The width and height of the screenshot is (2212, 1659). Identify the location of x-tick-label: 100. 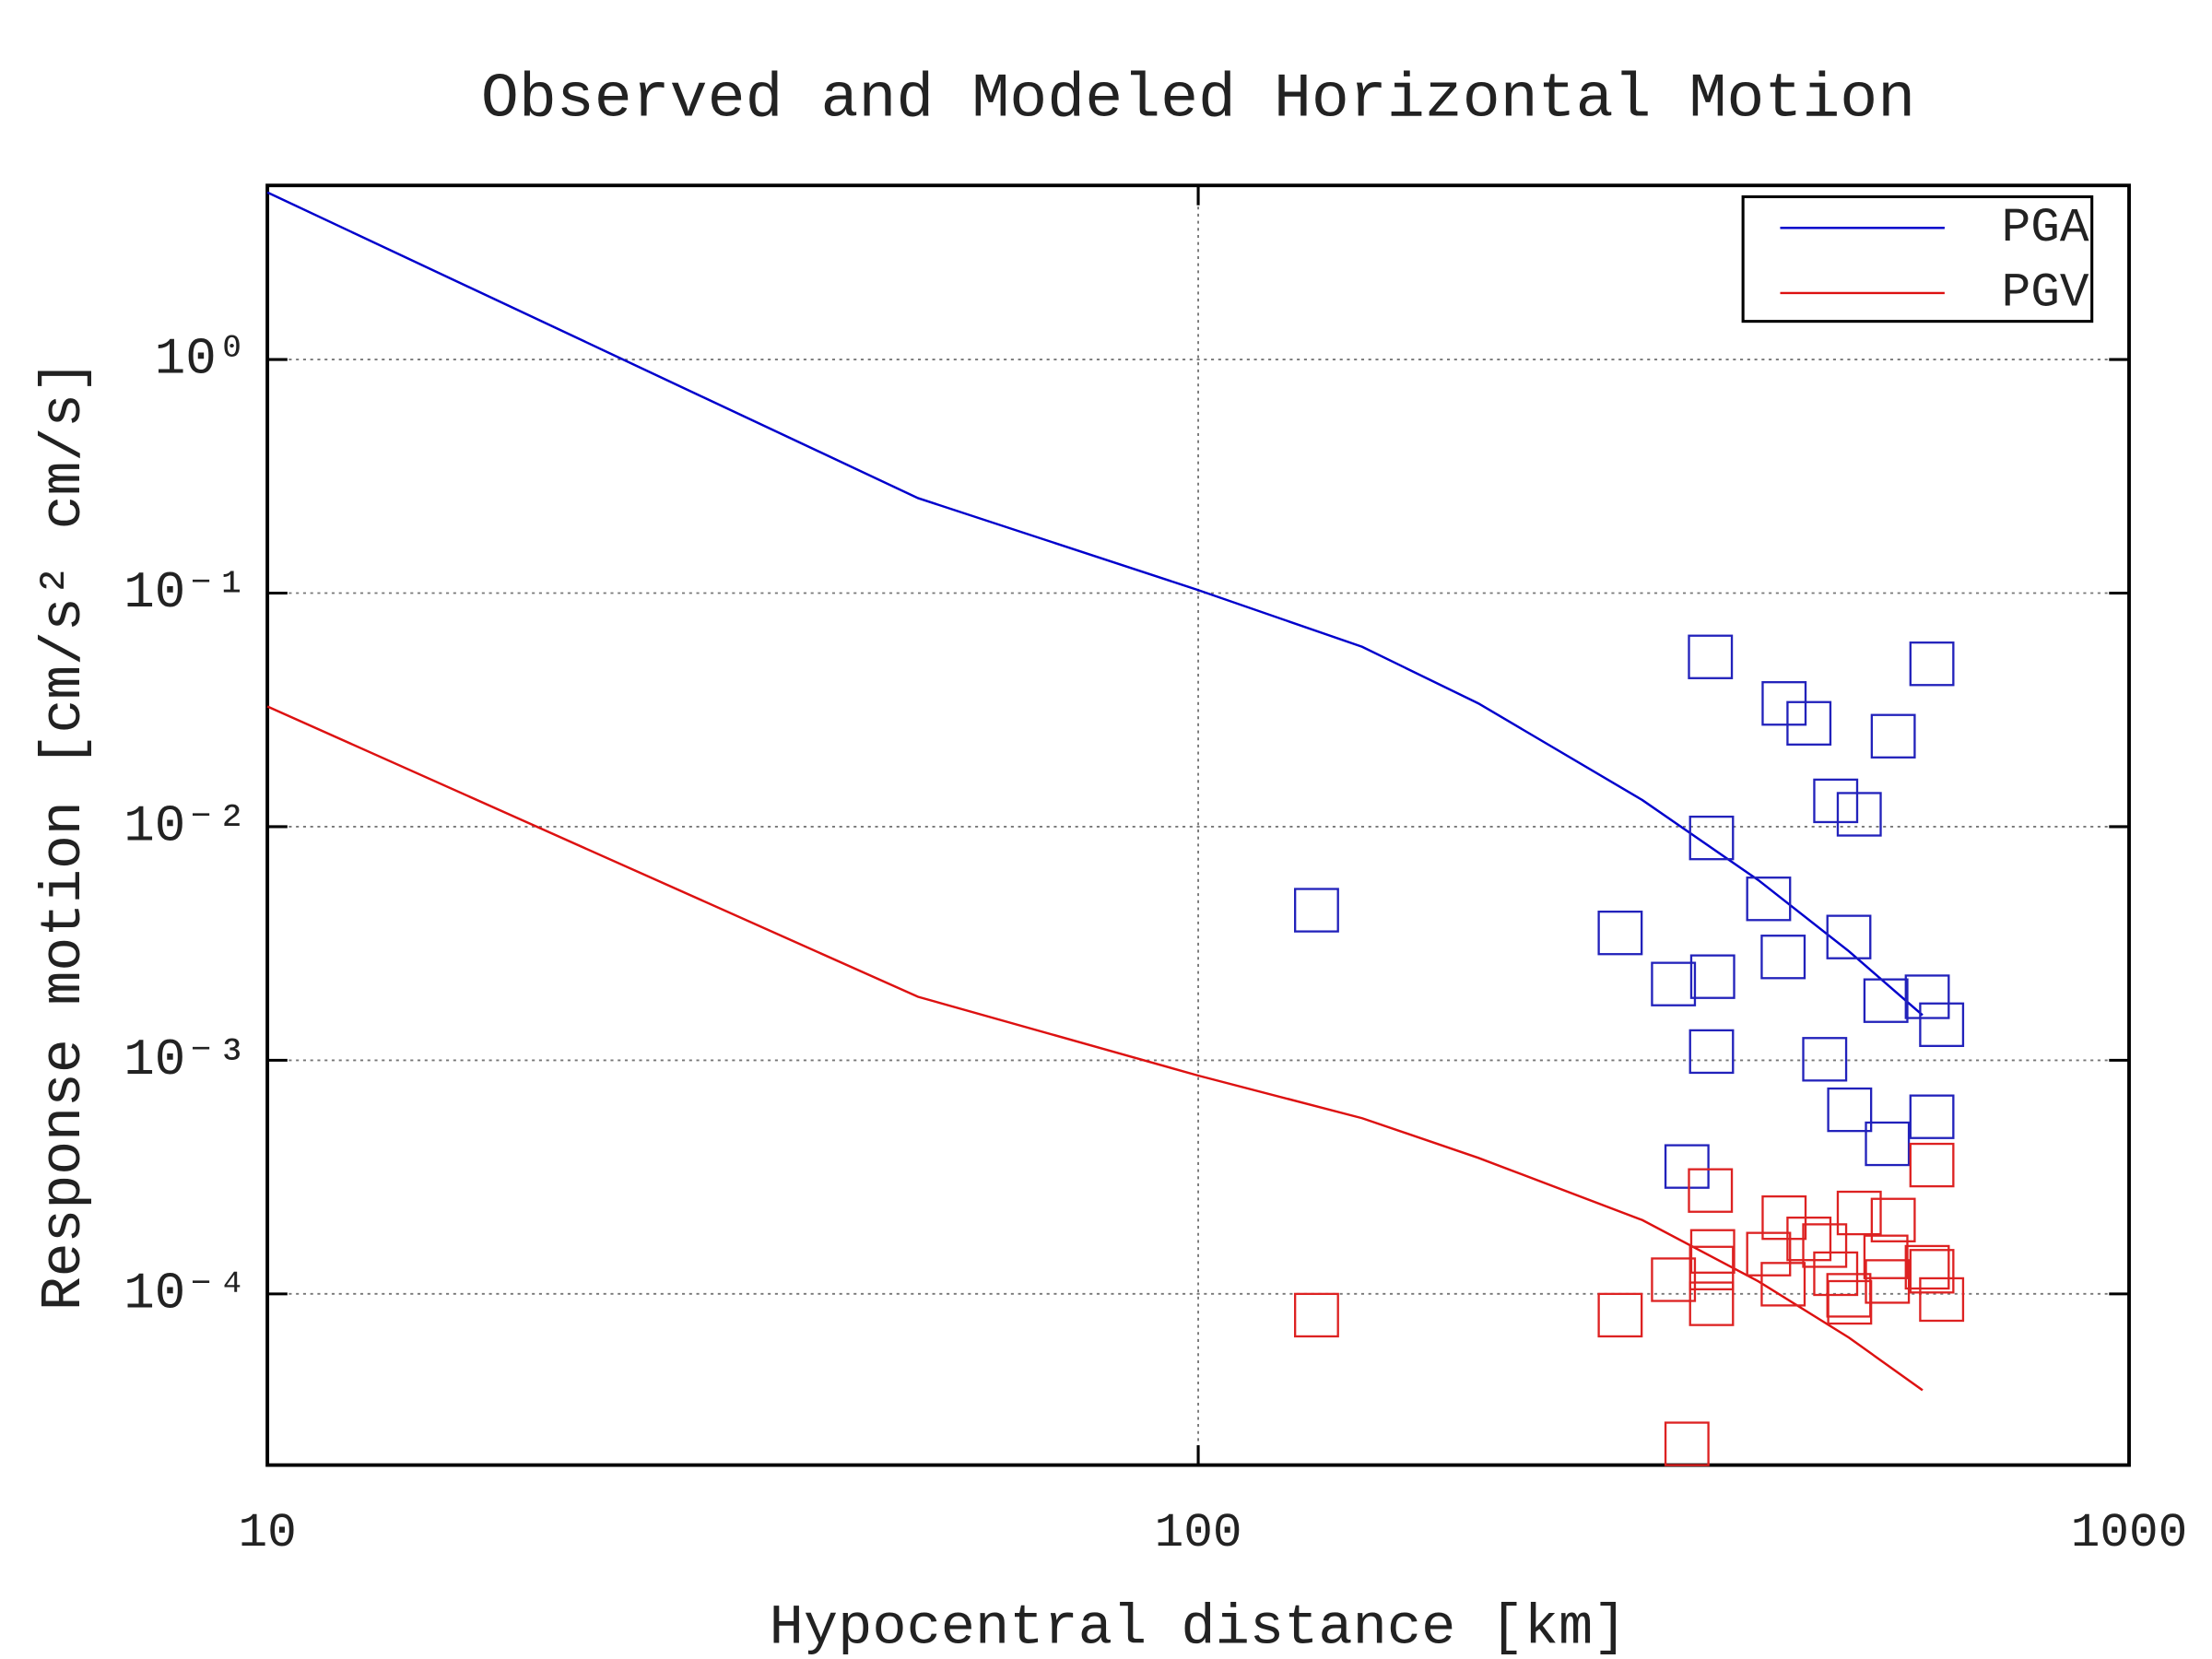
(1198, 1532).